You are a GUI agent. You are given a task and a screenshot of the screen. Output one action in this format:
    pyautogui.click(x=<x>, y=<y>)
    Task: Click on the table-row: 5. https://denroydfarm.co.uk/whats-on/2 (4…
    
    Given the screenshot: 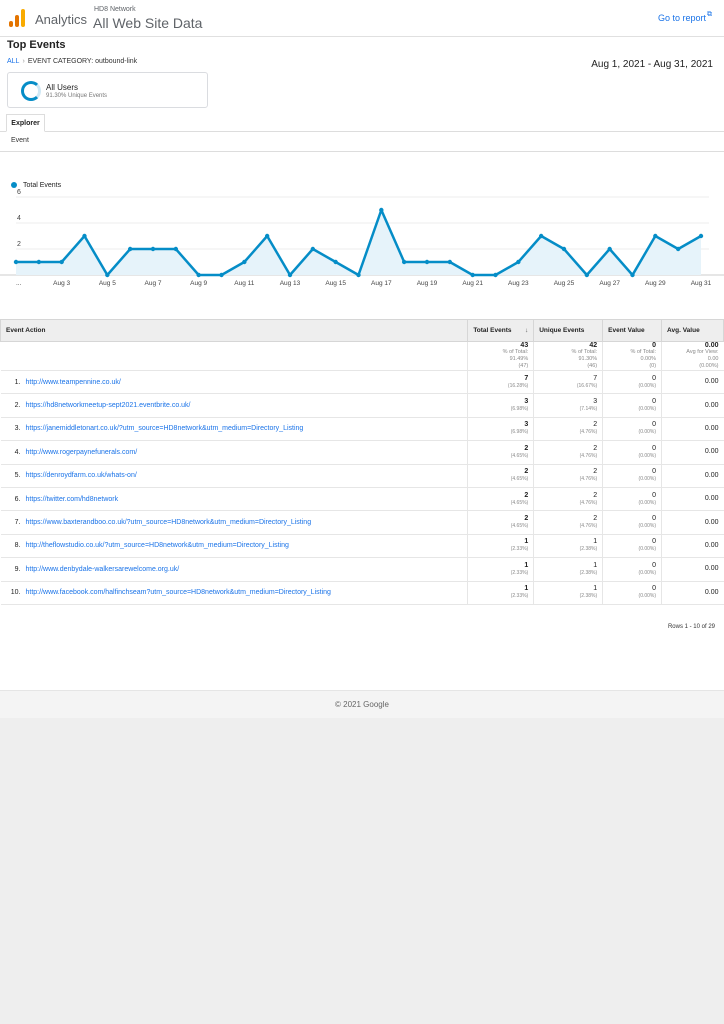 What is the action you would take?
    pyautogui.click(x=362, y=476)
    